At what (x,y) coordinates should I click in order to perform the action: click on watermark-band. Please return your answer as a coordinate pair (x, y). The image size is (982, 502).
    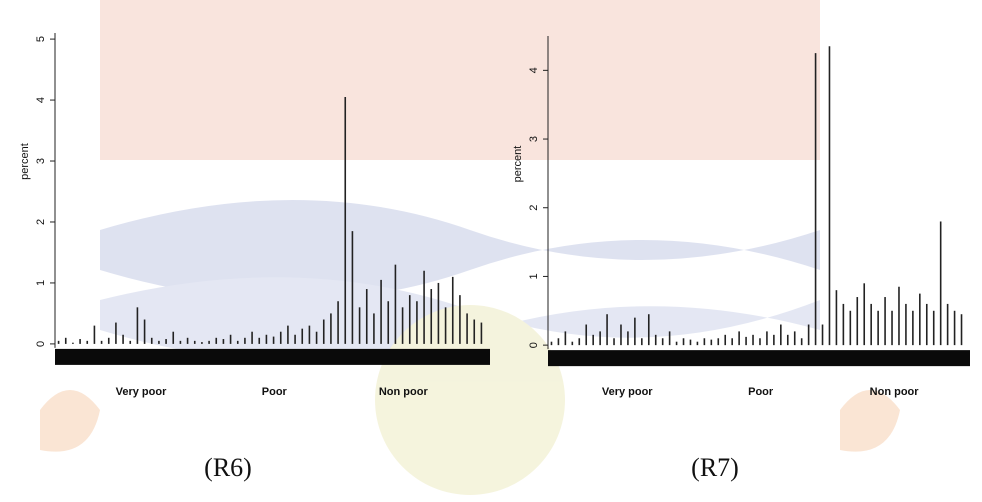
    Looking at the image, I should click on (460, 175).